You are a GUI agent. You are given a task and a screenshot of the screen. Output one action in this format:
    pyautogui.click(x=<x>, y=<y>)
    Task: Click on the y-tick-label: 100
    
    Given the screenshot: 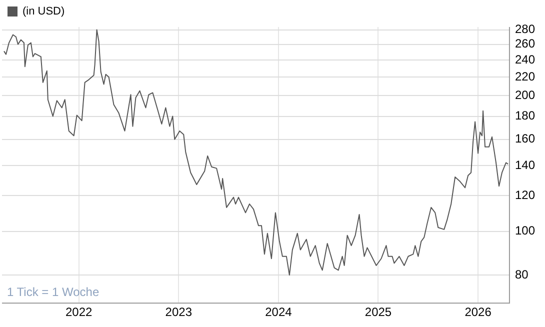 What is the action you would take?
    pyautogui.click(x=525, y=231)
    